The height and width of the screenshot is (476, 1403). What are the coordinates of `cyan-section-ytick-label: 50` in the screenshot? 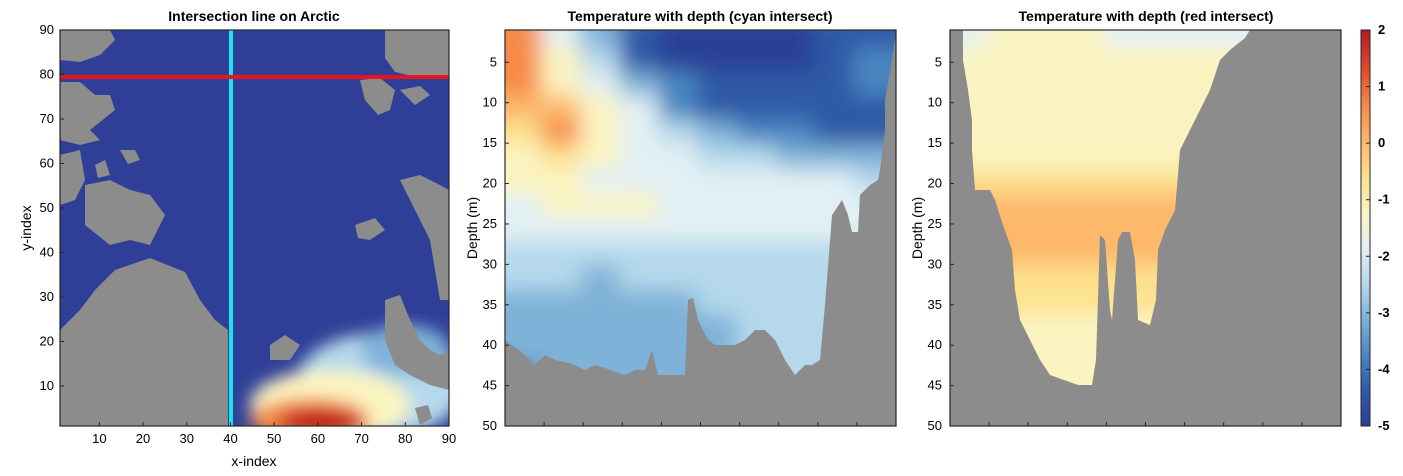 It's located at (490, 425).